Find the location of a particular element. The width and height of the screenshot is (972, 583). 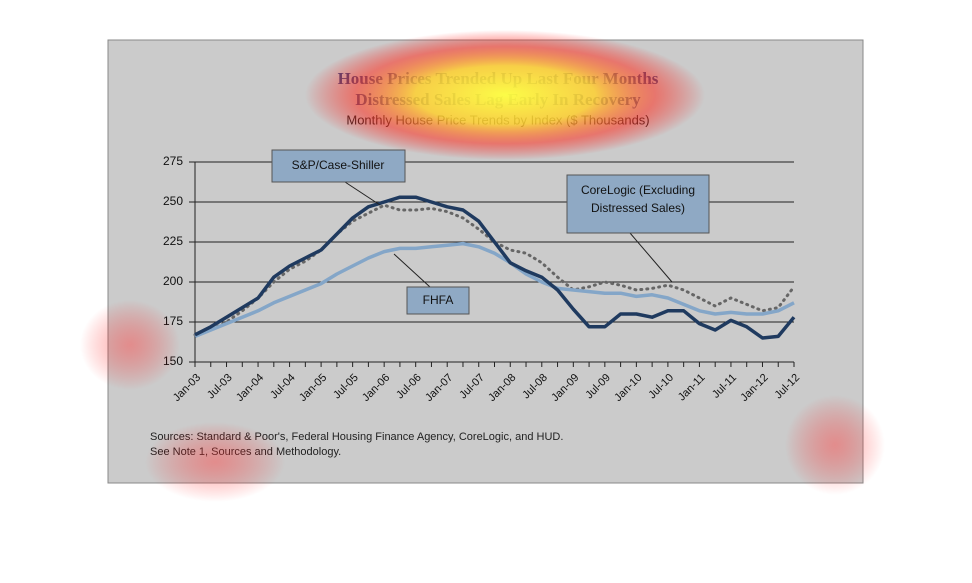

y-tick-label: 250 is located at coordinates (173, 201).